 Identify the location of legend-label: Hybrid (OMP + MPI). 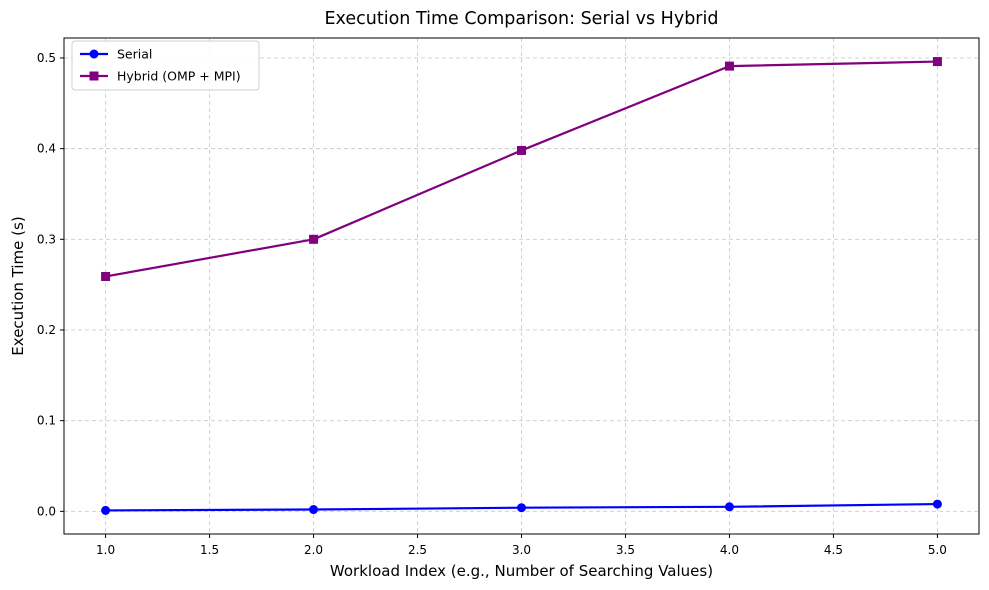
(179, 76).